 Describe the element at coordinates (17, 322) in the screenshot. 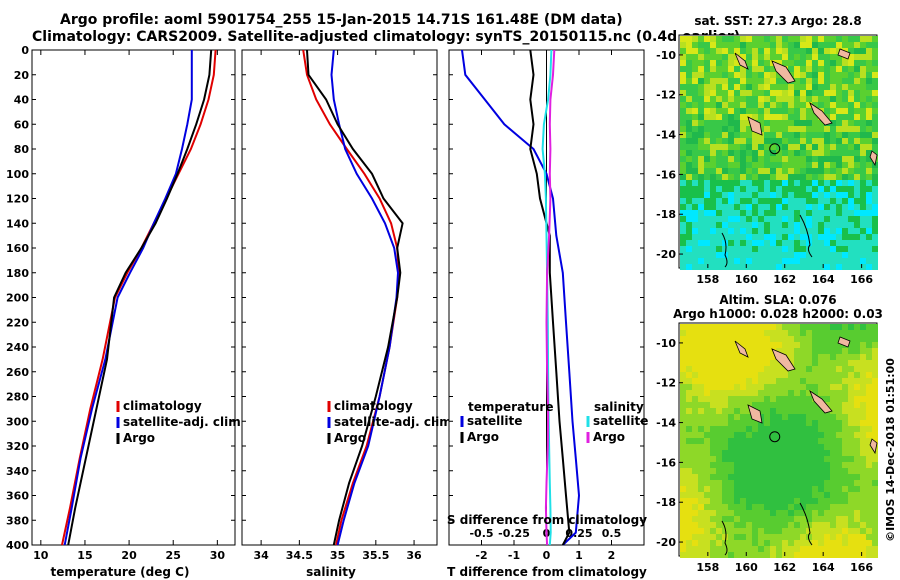

I see `y-tick-label: 220` at that location.